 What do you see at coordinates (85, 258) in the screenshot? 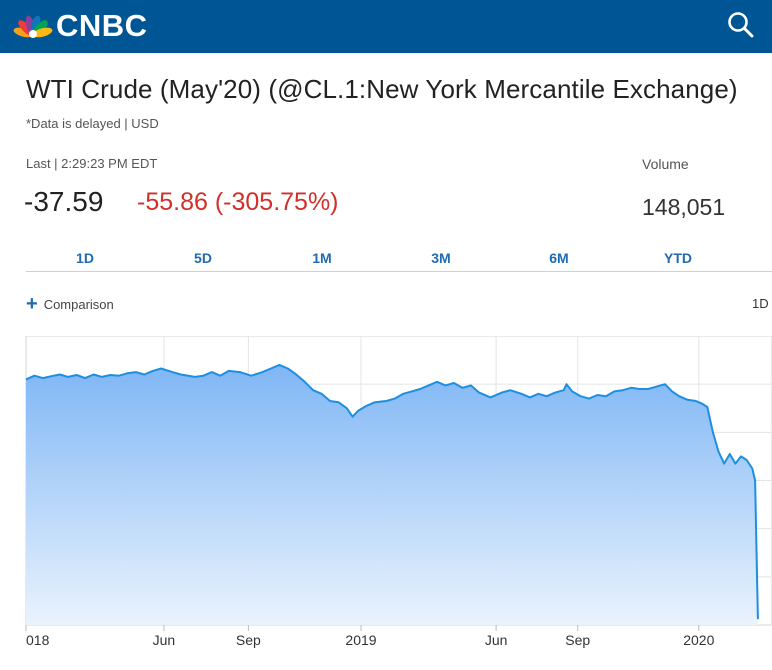
I see `tab-1d: 1D` at bounding box center [85, 258].